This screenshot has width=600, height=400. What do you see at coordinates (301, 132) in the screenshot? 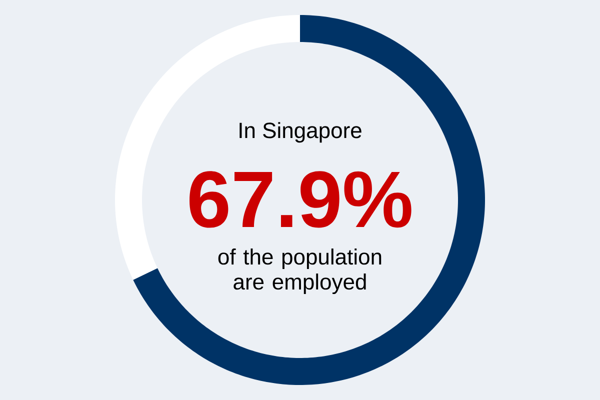
I see `text: In Singapore` at bounding box center [301, 132].